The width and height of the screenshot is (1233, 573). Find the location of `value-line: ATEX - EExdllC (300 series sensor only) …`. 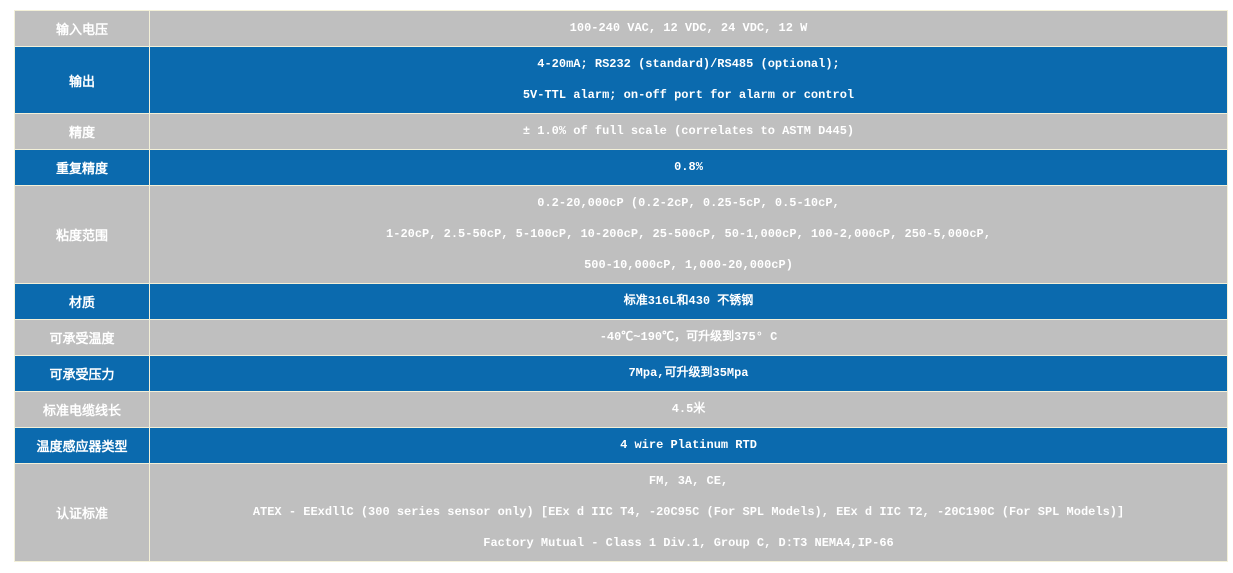

value-line: ATEX - EExdllC (300 series sensor only) … is located at coordinates (688, 512).